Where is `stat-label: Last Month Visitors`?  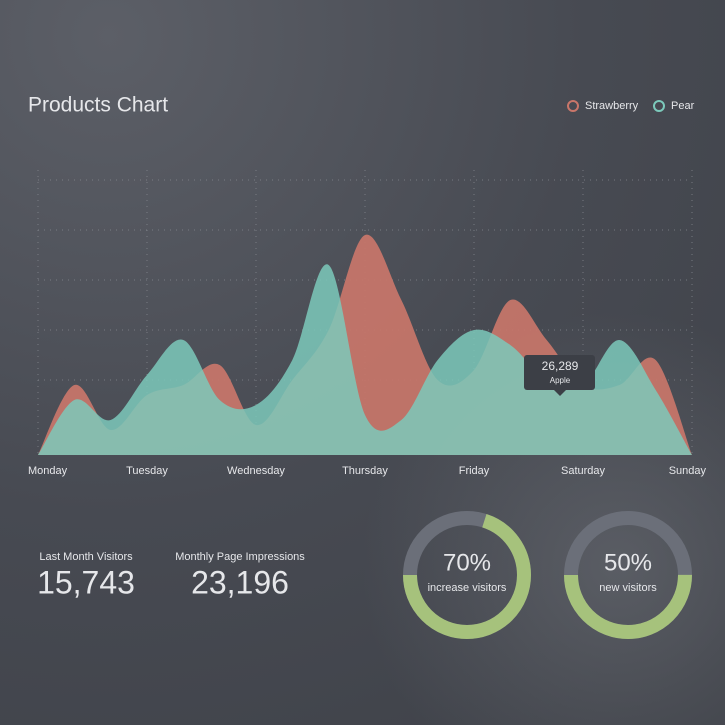 stat-label: Last Month Visitors is located at coordinates (86, 557).